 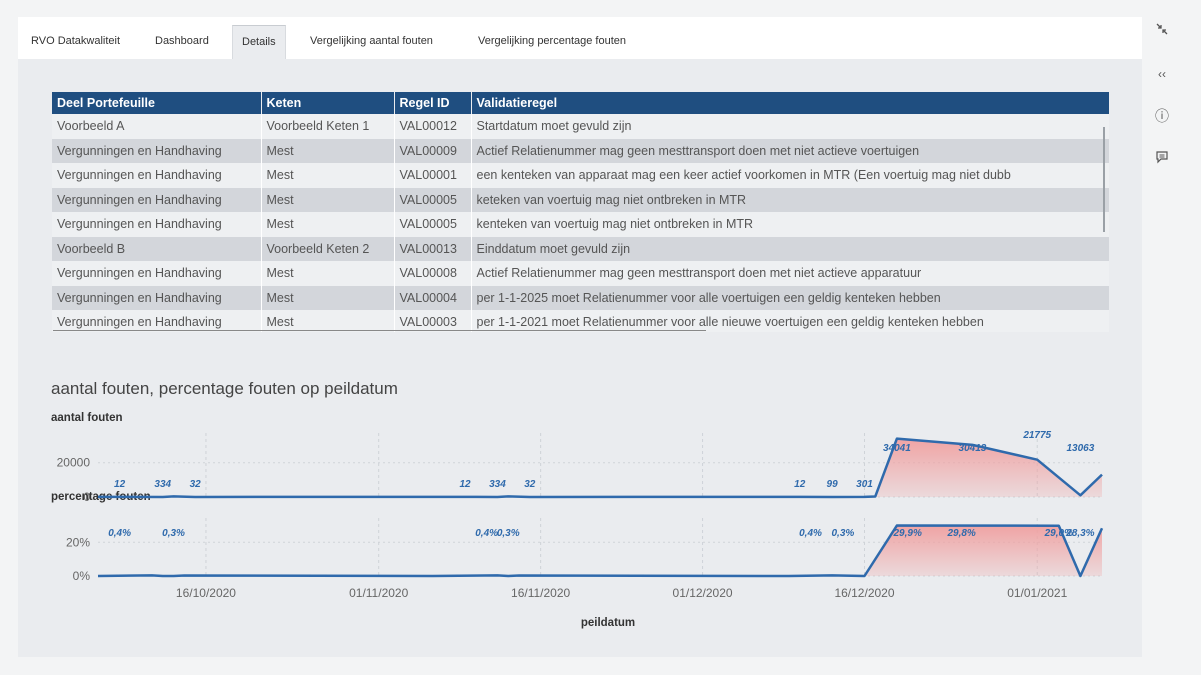 I want to click on x-axis-label: peildatum, so click(x=608, y=623).